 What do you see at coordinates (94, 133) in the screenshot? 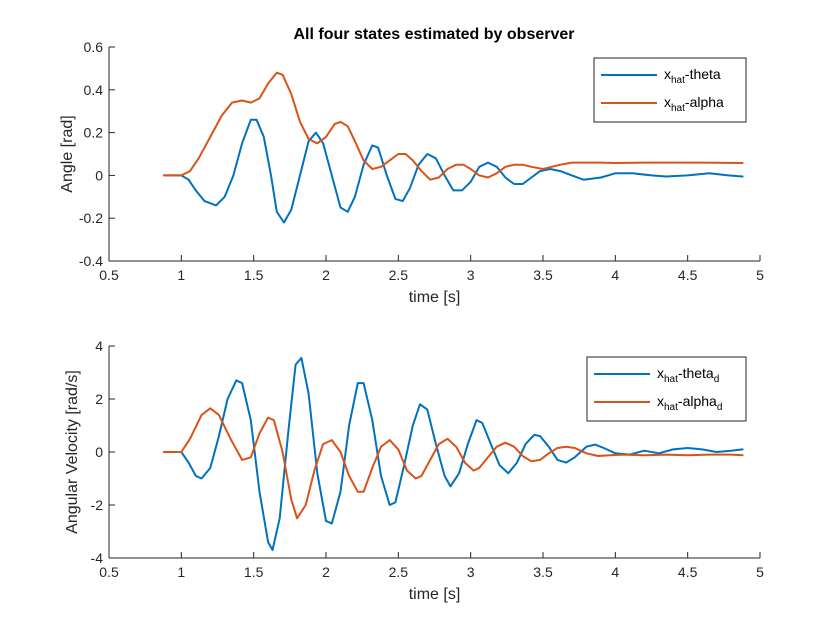
I see `y-tick-label: 0.2` at bounding box center [94, 133].